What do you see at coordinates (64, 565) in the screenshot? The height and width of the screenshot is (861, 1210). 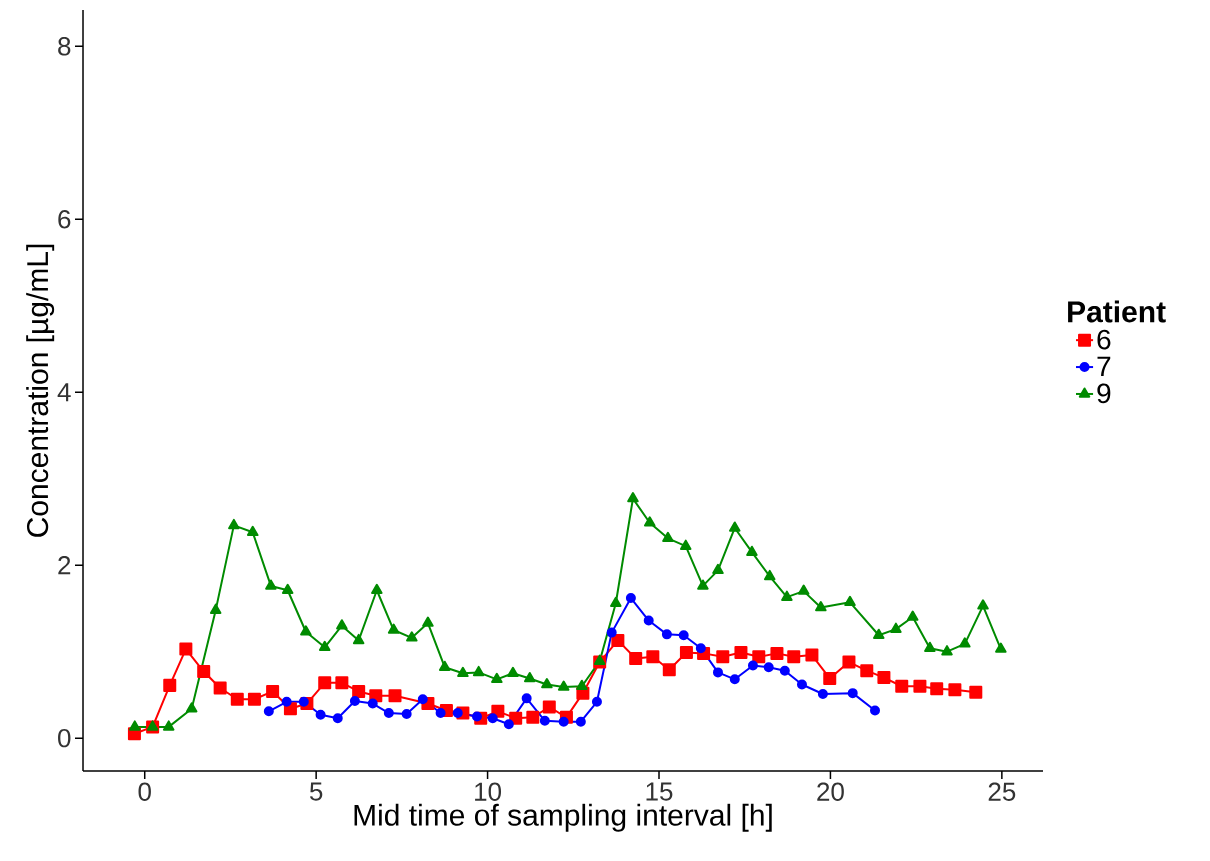 I see `y-tick-label: 2` at bounding box center [64, 565].